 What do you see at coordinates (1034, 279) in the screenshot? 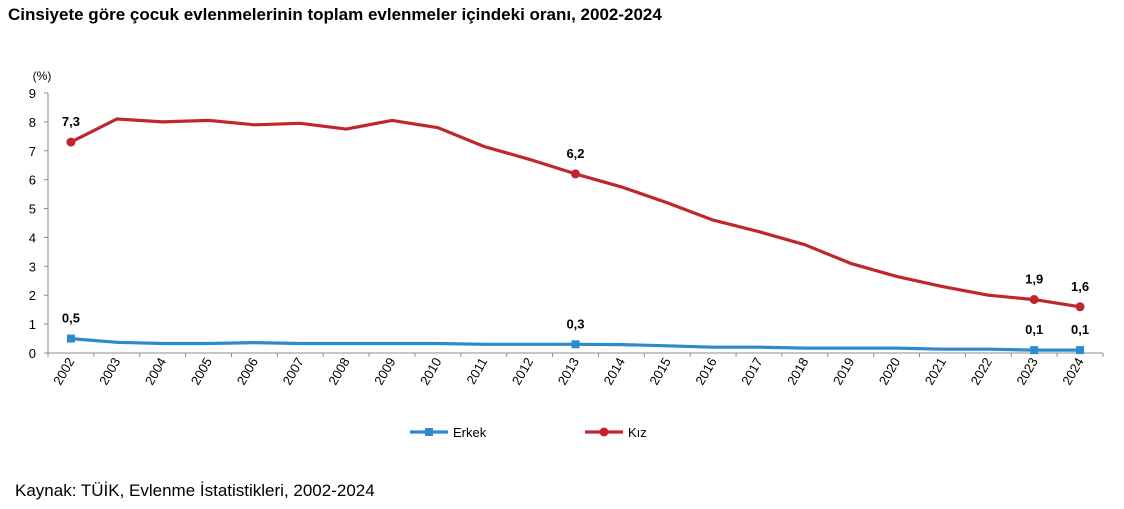
I see `data-label-k-z: 1,9` at bounding box center [1034, 279].